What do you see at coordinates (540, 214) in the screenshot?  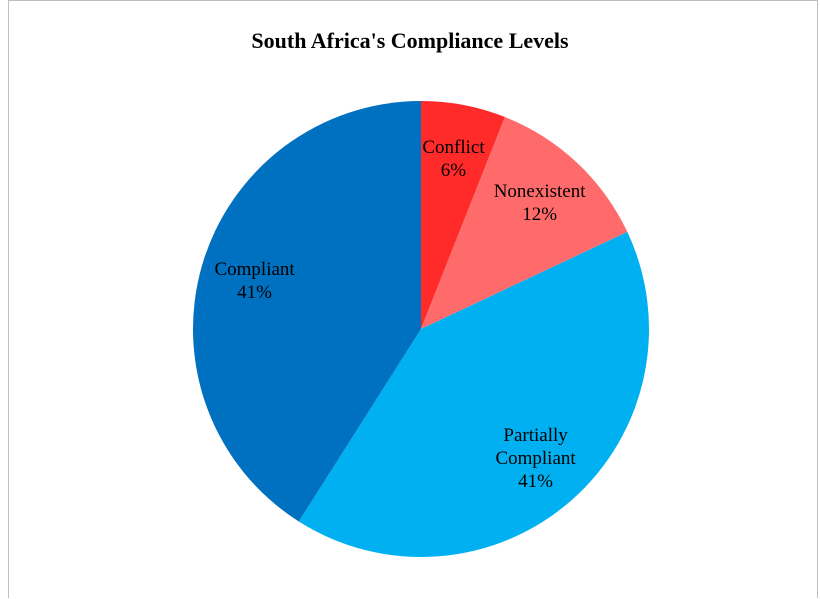 I see `slice-value: 12%` at bounding box center [540, 214].